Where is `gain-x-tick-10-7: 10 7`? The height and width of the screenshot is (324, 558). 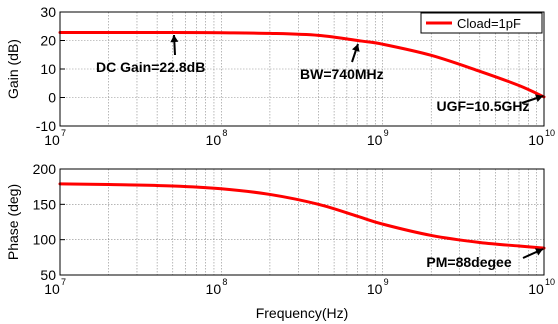
gain-x-tick-10-7: 10 7 is located at coordinates (55, 138).